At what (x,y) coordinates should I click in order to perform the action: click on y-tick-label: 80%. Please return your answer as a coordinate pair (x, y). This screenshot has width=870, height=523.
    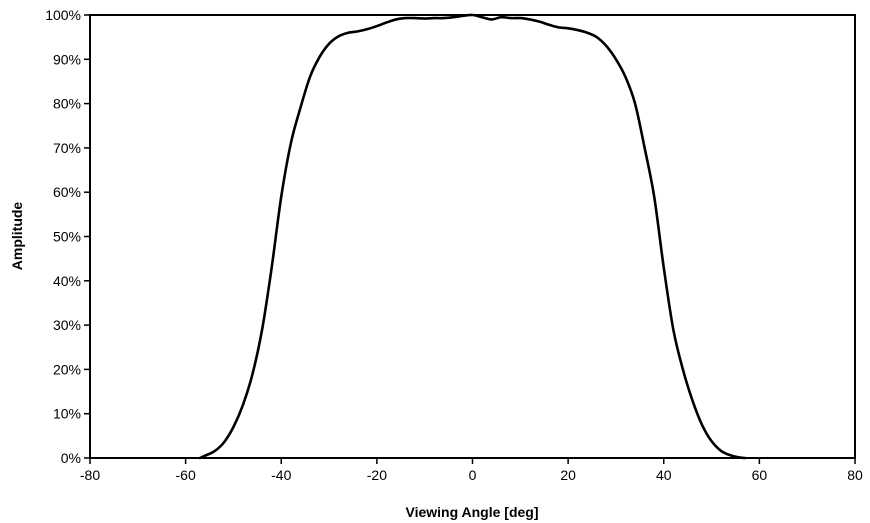
    Looking at the image, I should click on (67, 104).